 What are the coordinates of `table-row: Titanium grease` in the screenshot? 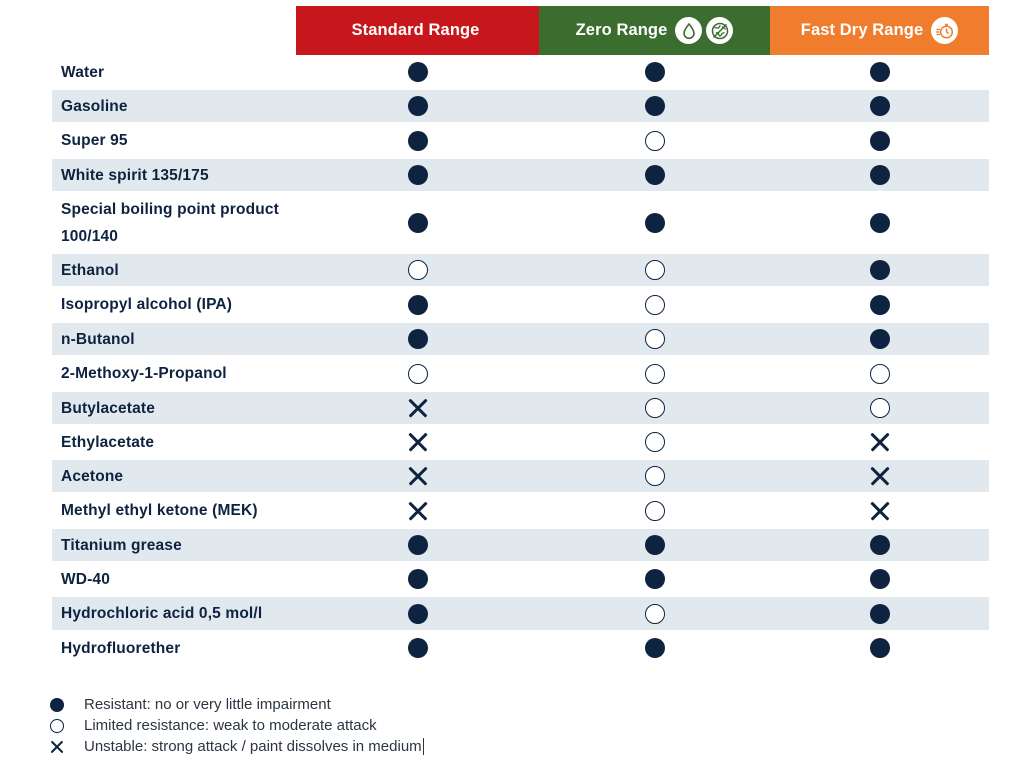 It's located at (520, 546).